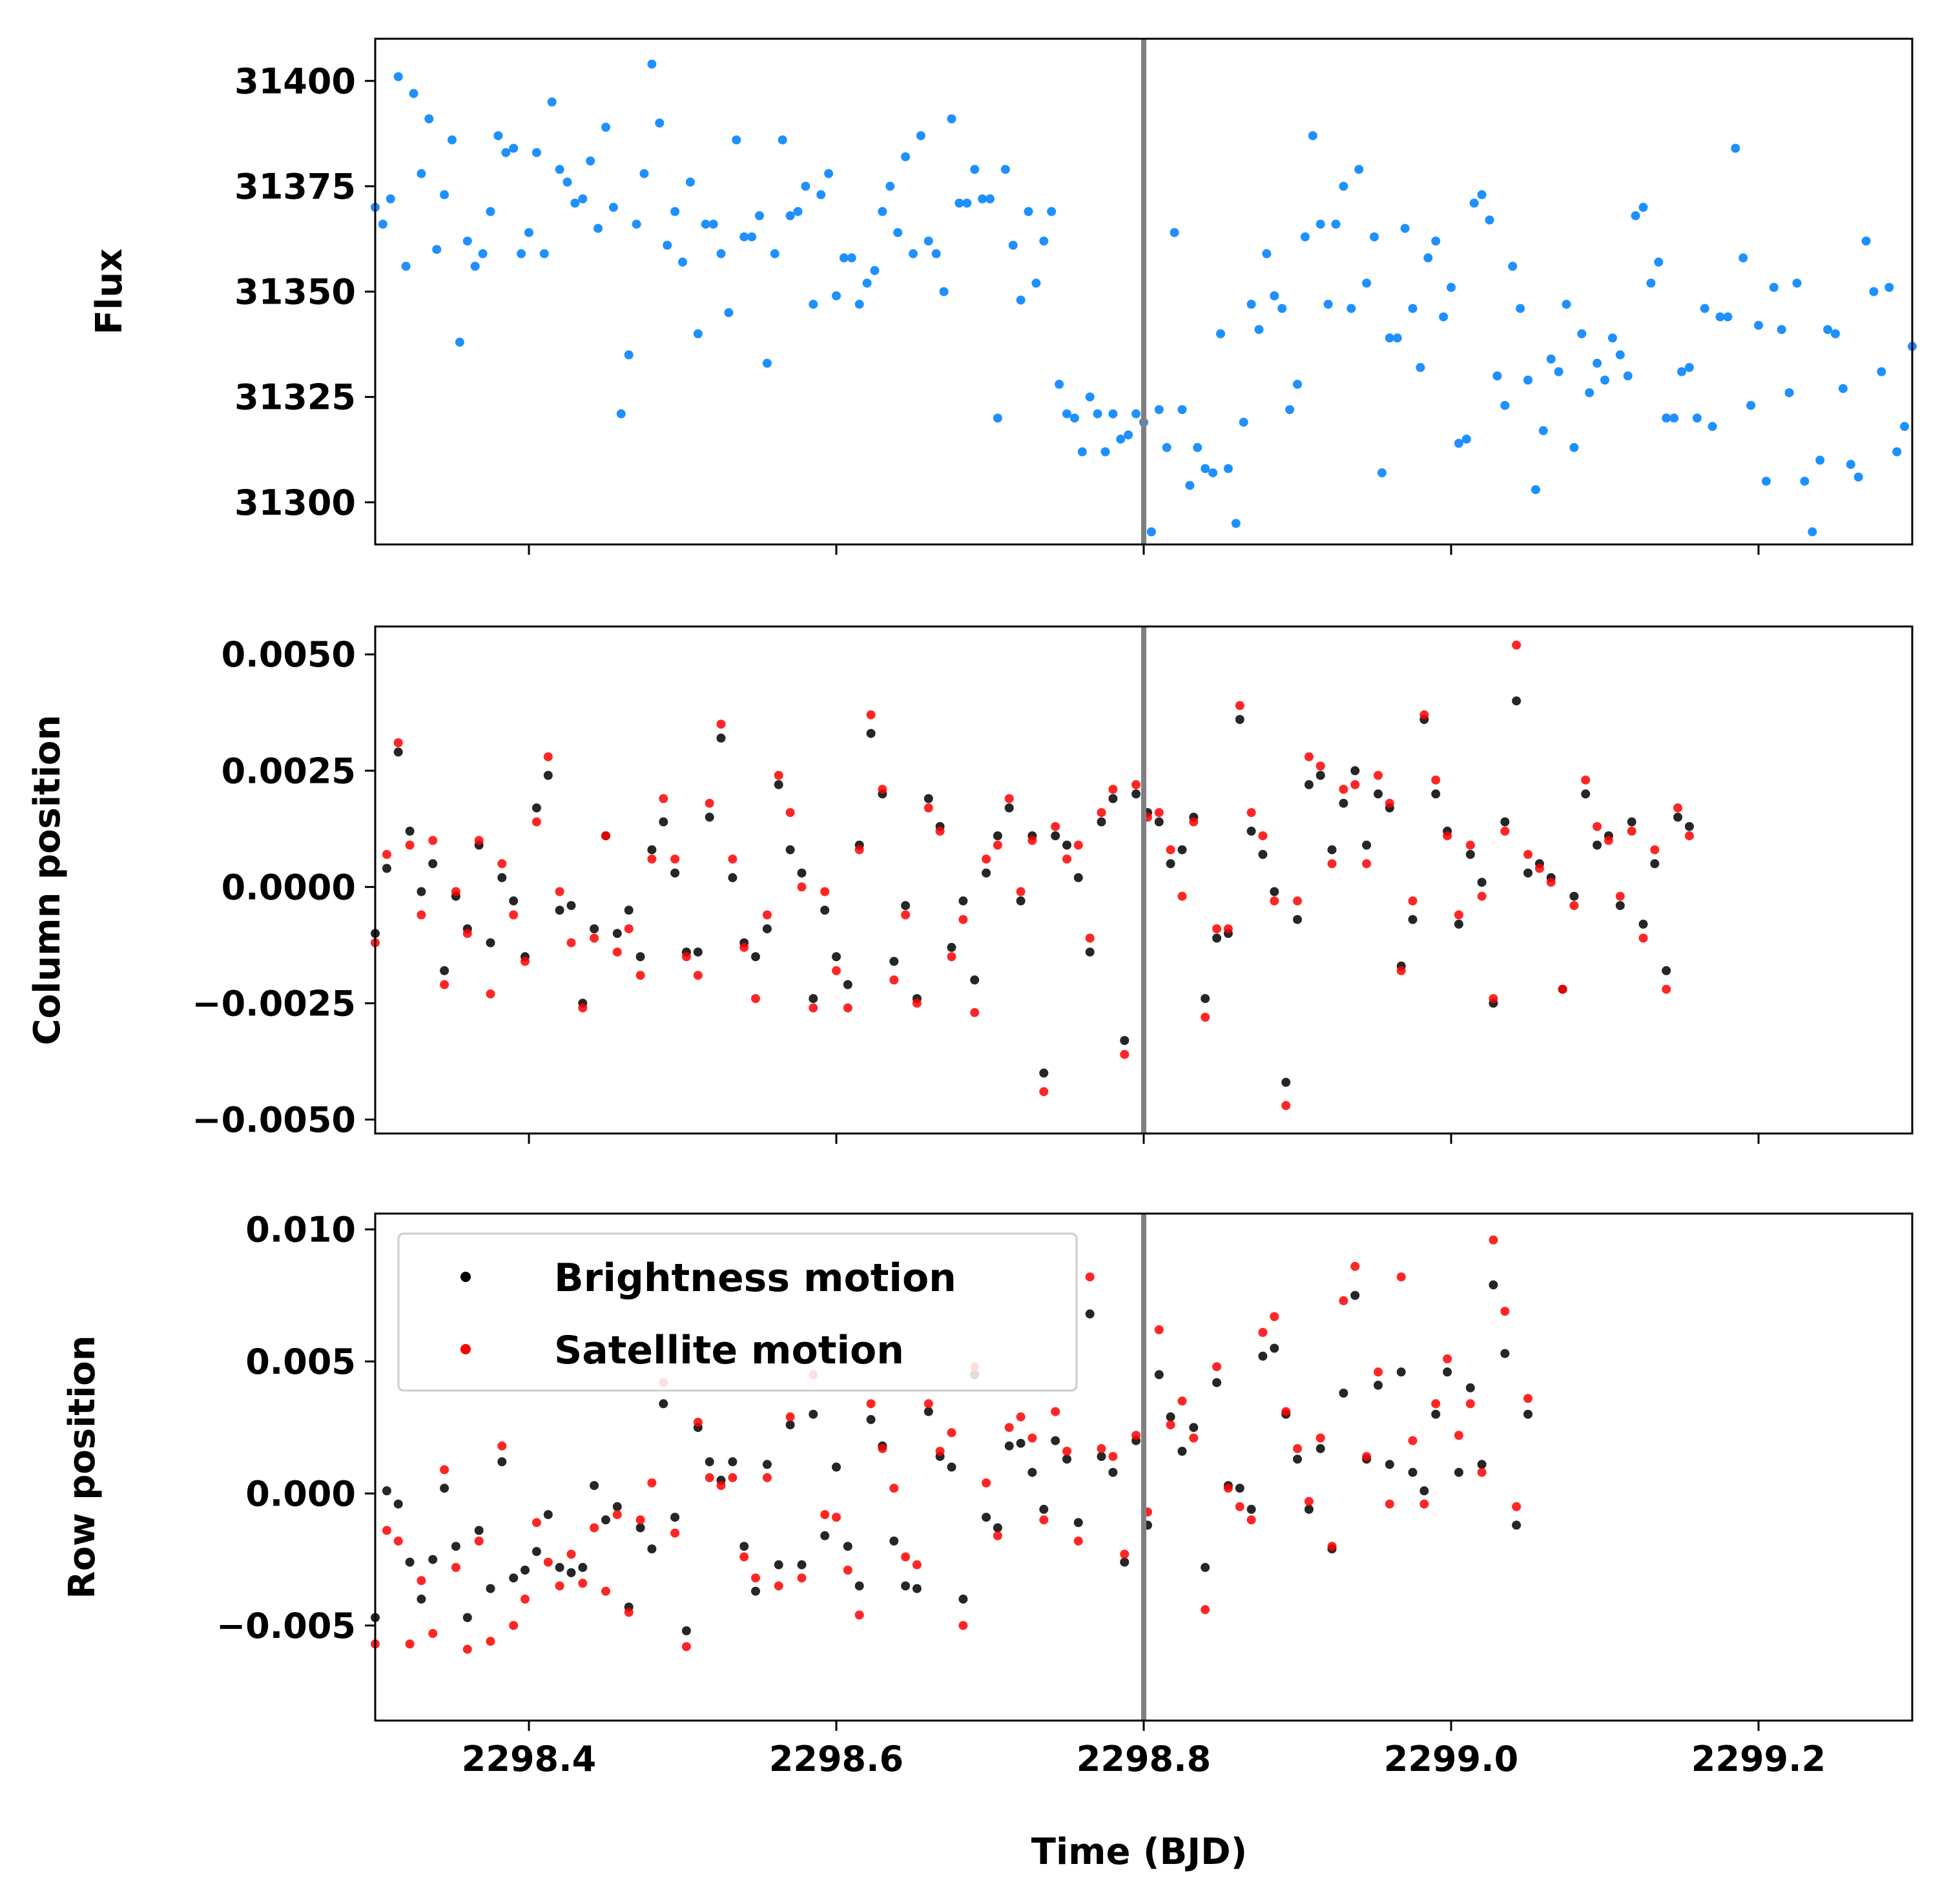 The image size is (1940, 1904). Describe the element at coordinates (295, 502) in the screenshot. I see `y-tick-label: 31300` at that location.